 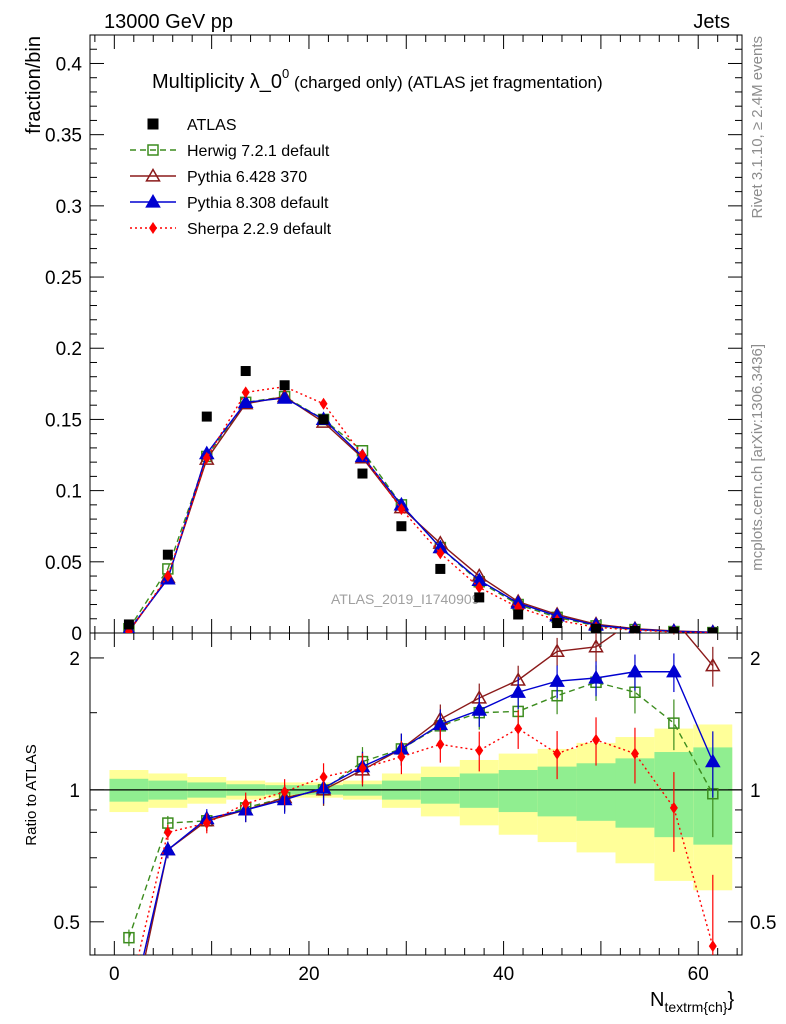 I want to click on y-tick-label: 0, so click(x=76, y=634).